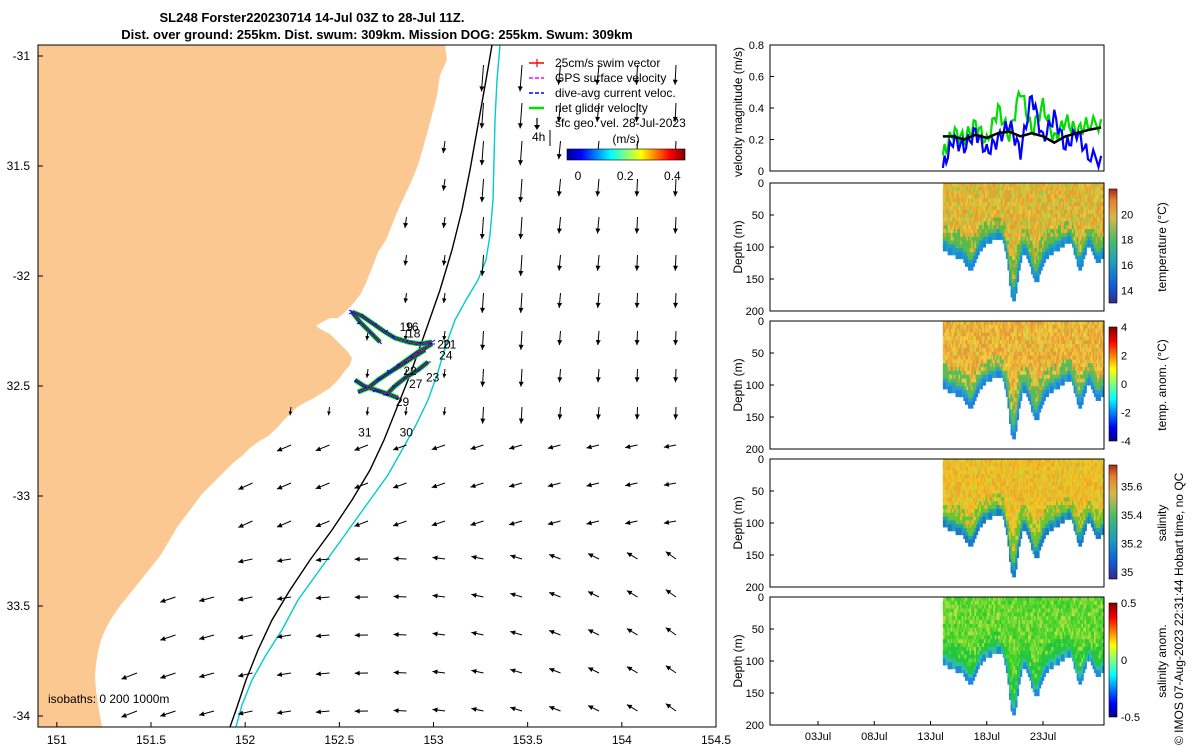  Describe the element at coordinates (620, 123) in the screenshot. I see `legend-label: sfc geo. vel. 28-Jul-2023` at that location.